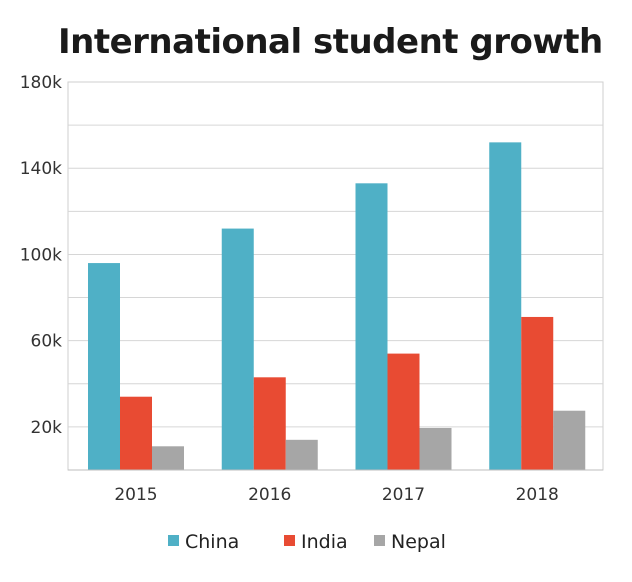  What do you see at coordinates (136, 433) in the screenshot?
I see `bar-india-2015` at bounding box center [136, 433].